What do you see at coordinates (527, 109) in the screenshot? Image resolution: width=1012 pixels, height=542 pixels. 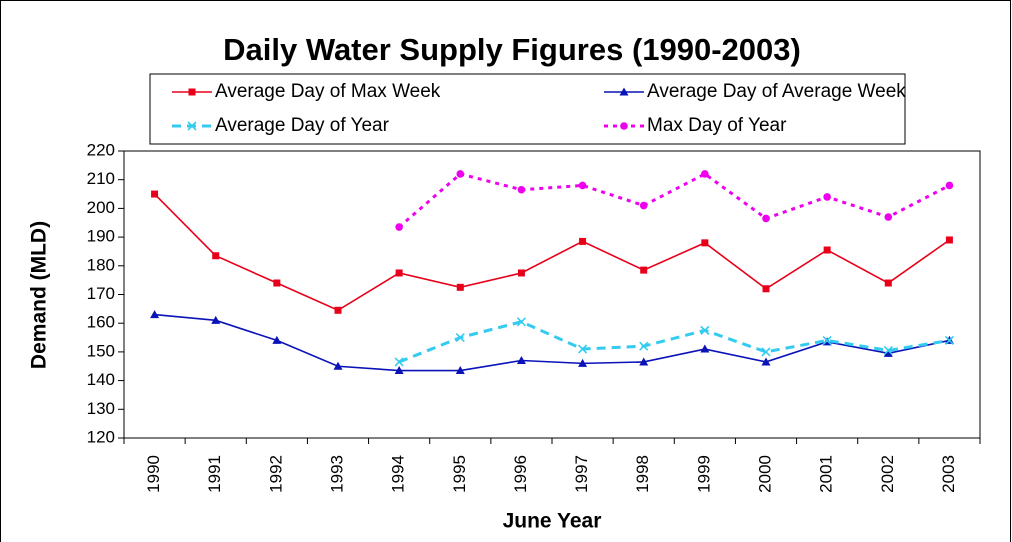 I see `legend-box` at bounding box center [527, 109].